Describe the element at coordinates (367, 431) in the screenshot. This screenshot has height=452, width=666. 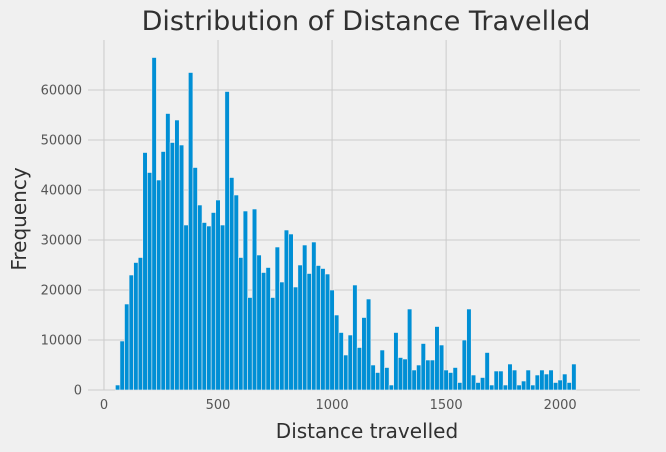
I see `x-axis-label: Distance travelled` at that location.